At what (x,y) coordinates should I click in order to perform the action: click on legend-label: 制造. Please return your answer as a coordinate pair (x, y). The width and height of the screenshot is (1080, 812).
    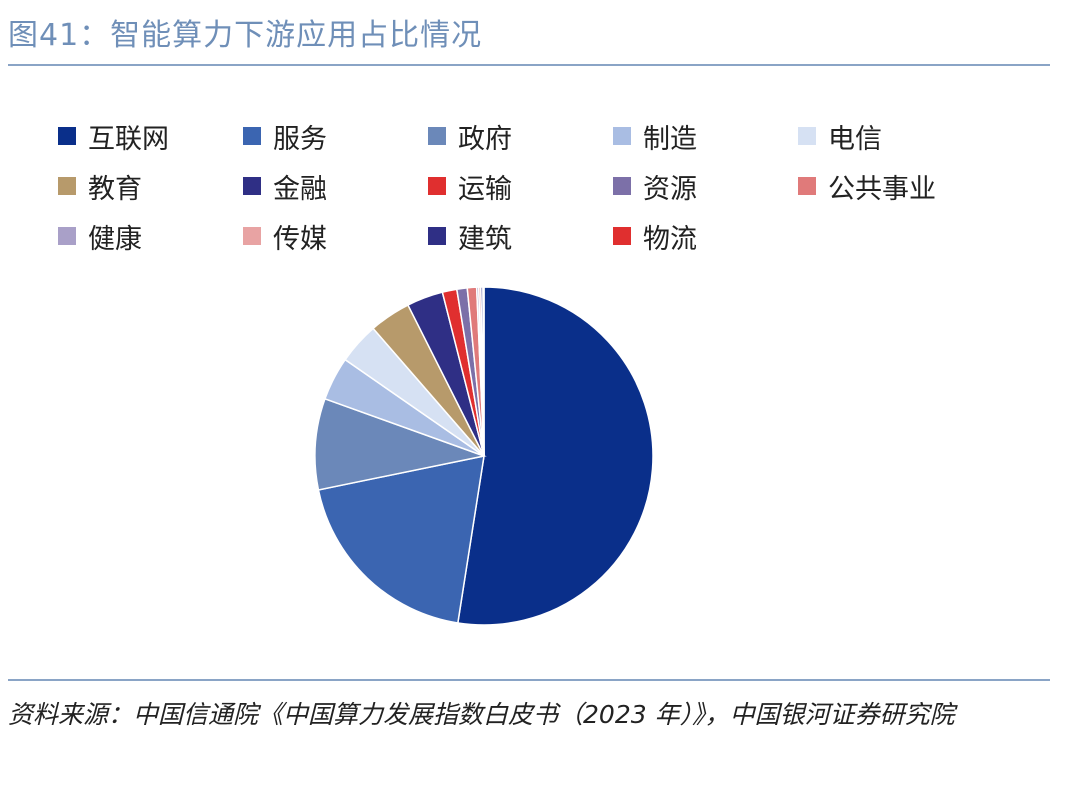
    Looking at the image, I should click on (670, 139).